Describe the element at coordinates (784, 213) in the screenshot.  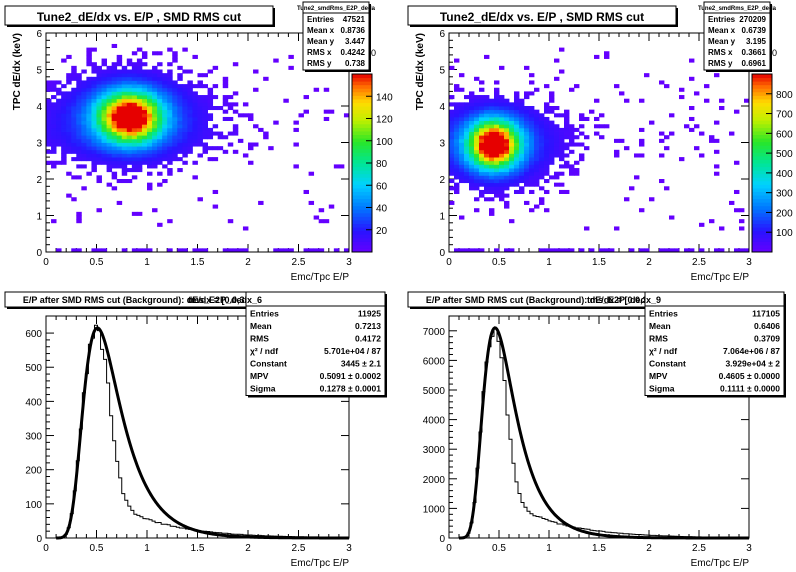
I see `colorbar-tick-label: 200` at that location.